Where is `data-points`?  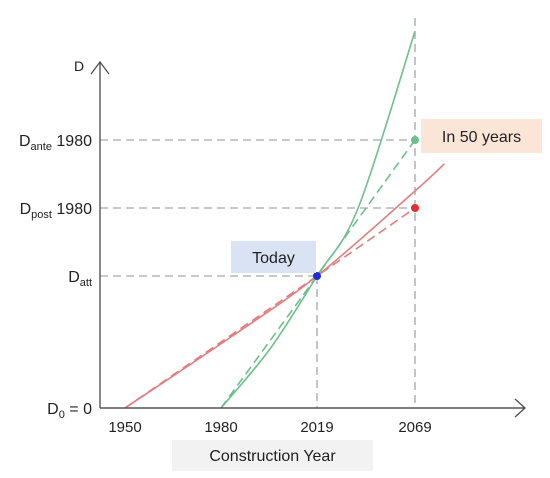 data-points is located at coordinates (366, 208).